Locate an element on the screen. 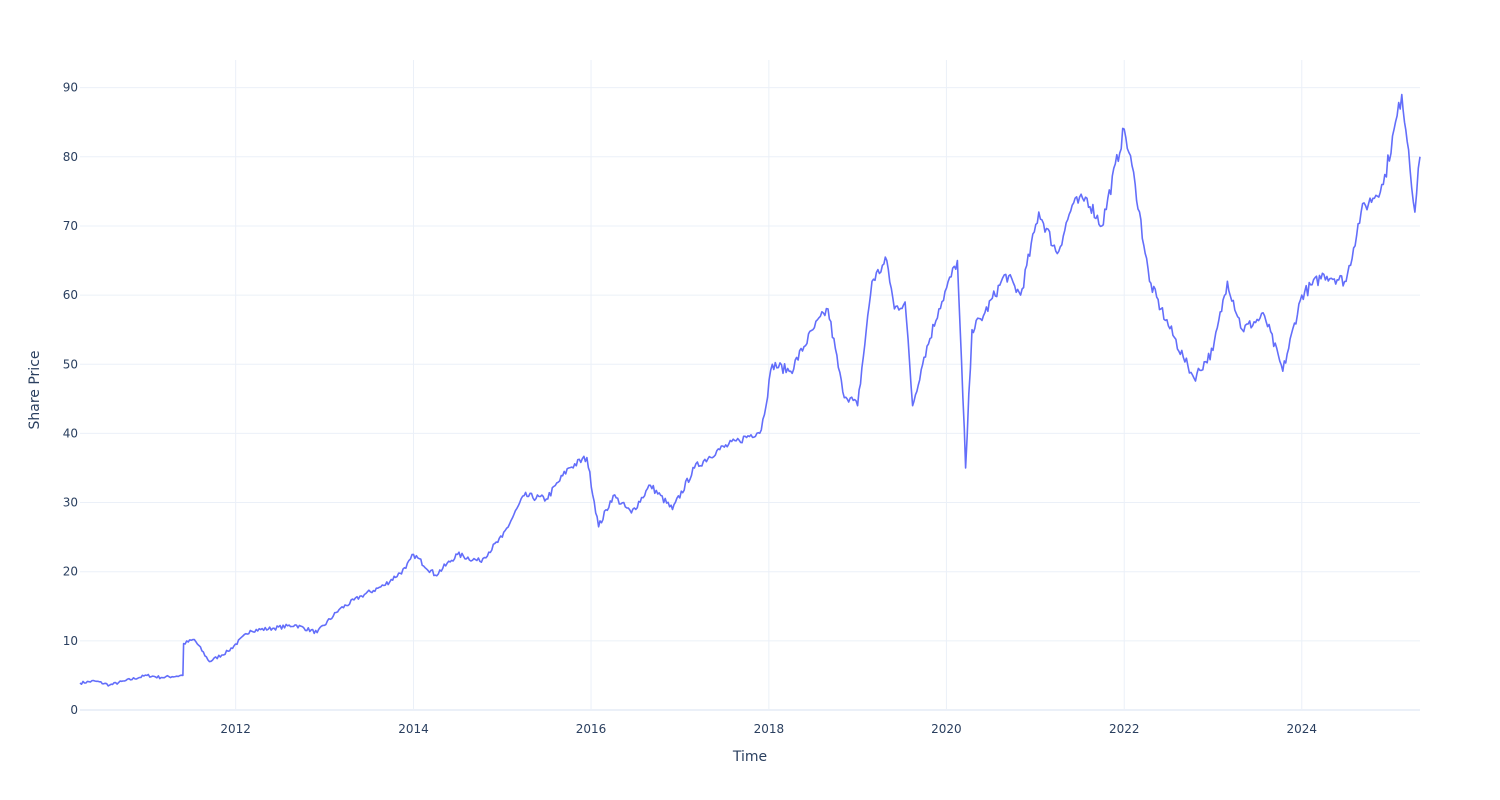 The width and height of the screenshot is (1500, 800). x-tick-label: 2020 is located at coordinates (946, 729).